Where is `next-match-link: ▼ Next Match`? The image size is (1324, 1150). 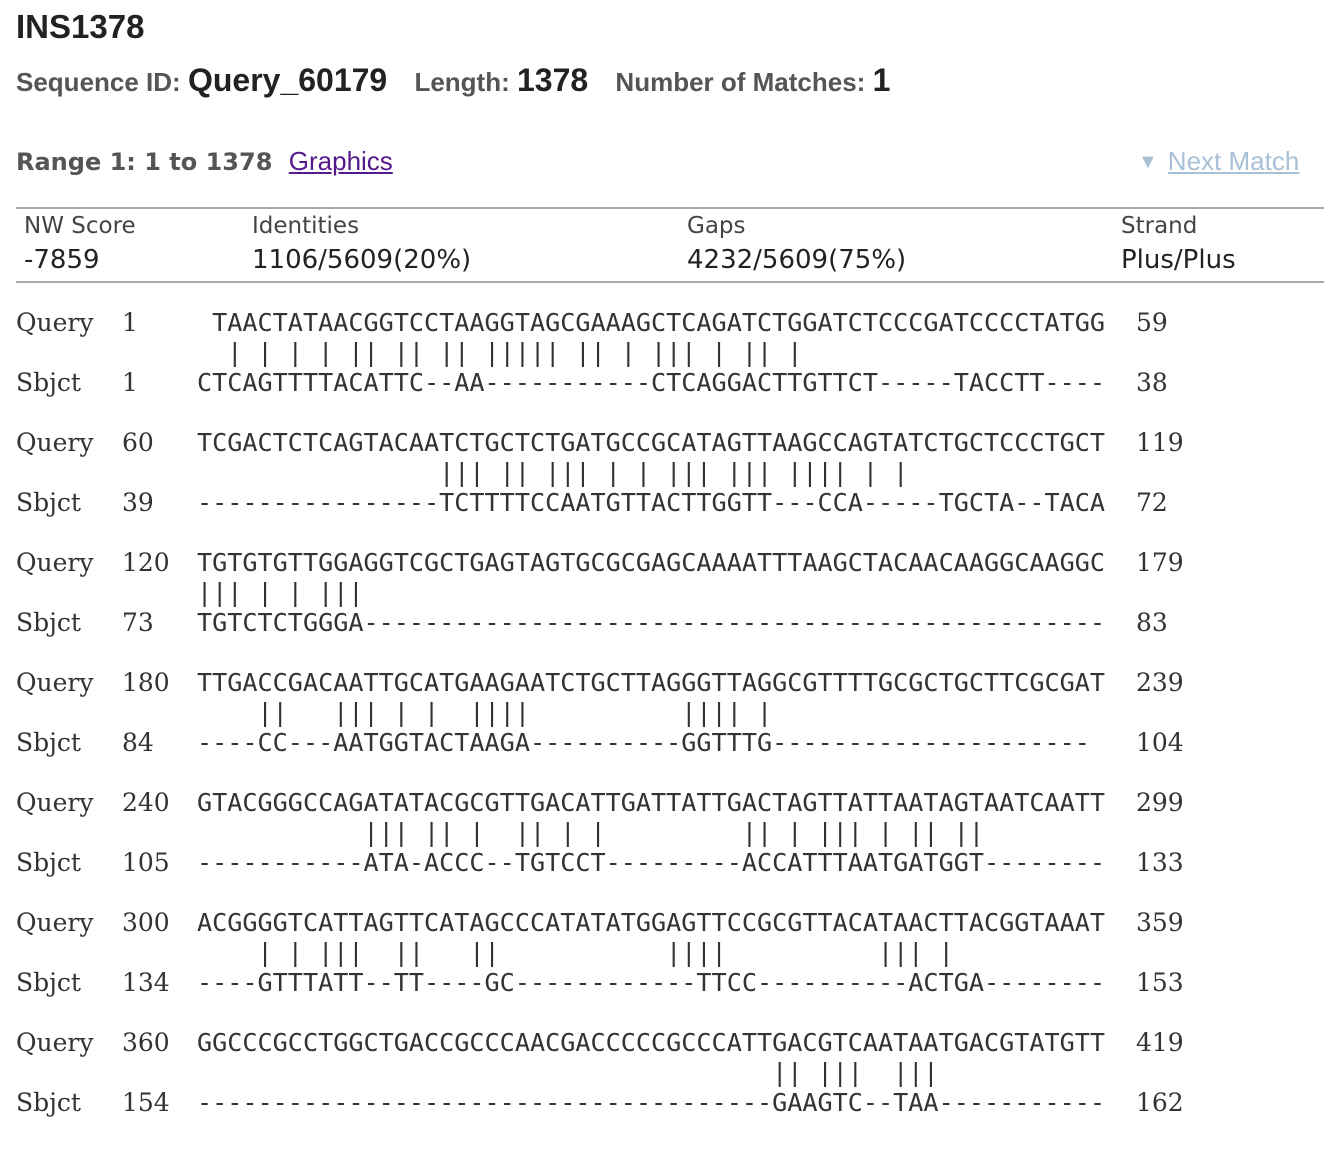 next-match-link: ▼ Next Match is located at coordinates (1218, 161).